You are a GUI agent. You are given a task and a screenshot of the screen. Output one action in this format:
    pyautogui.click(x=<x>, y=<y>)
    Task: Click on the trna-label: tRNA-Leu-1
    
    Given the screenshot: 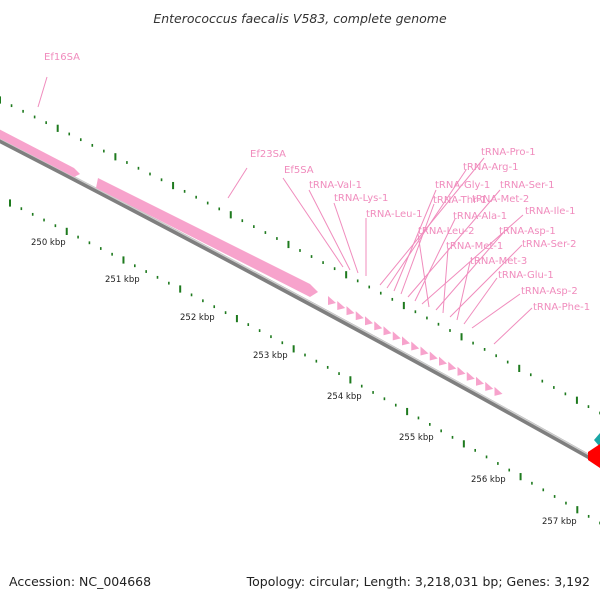 What is the action you would take?
    pyautogui.click(x=394, y=214)
    